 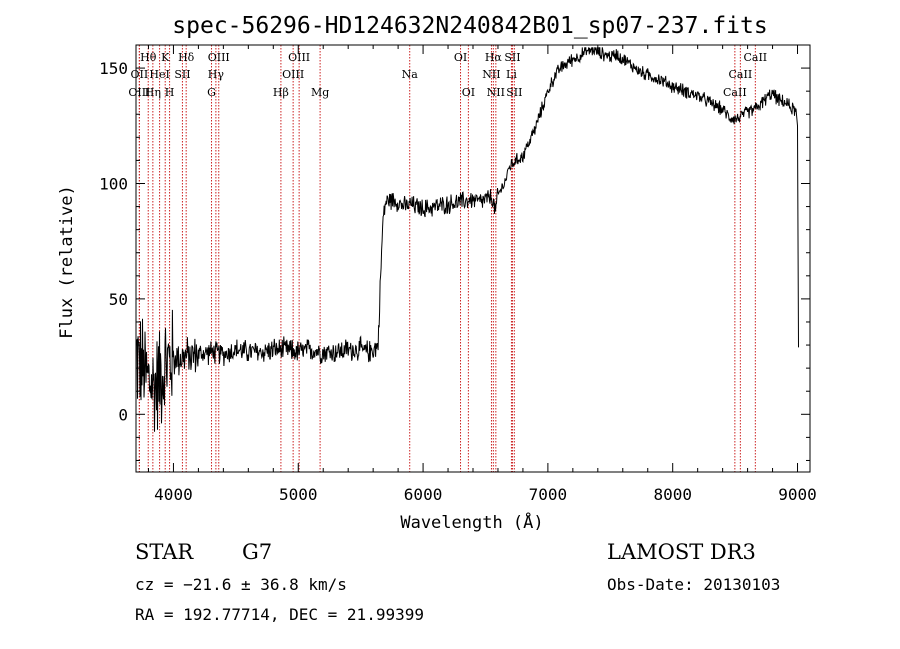 I want to click on x-axis-label: Wavelength (Å), so click(x=471, y=522).